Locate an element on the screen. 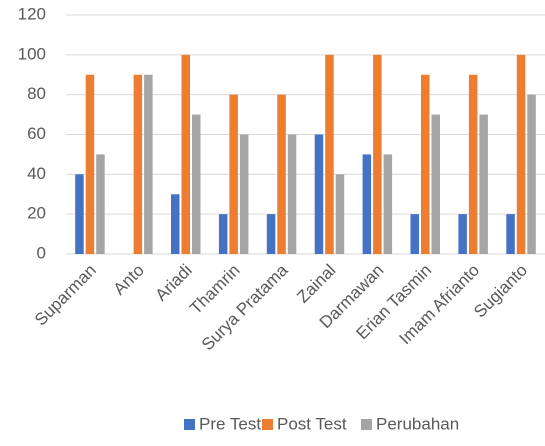  legend-label: Perubahan is located at coordinates (417, 423).